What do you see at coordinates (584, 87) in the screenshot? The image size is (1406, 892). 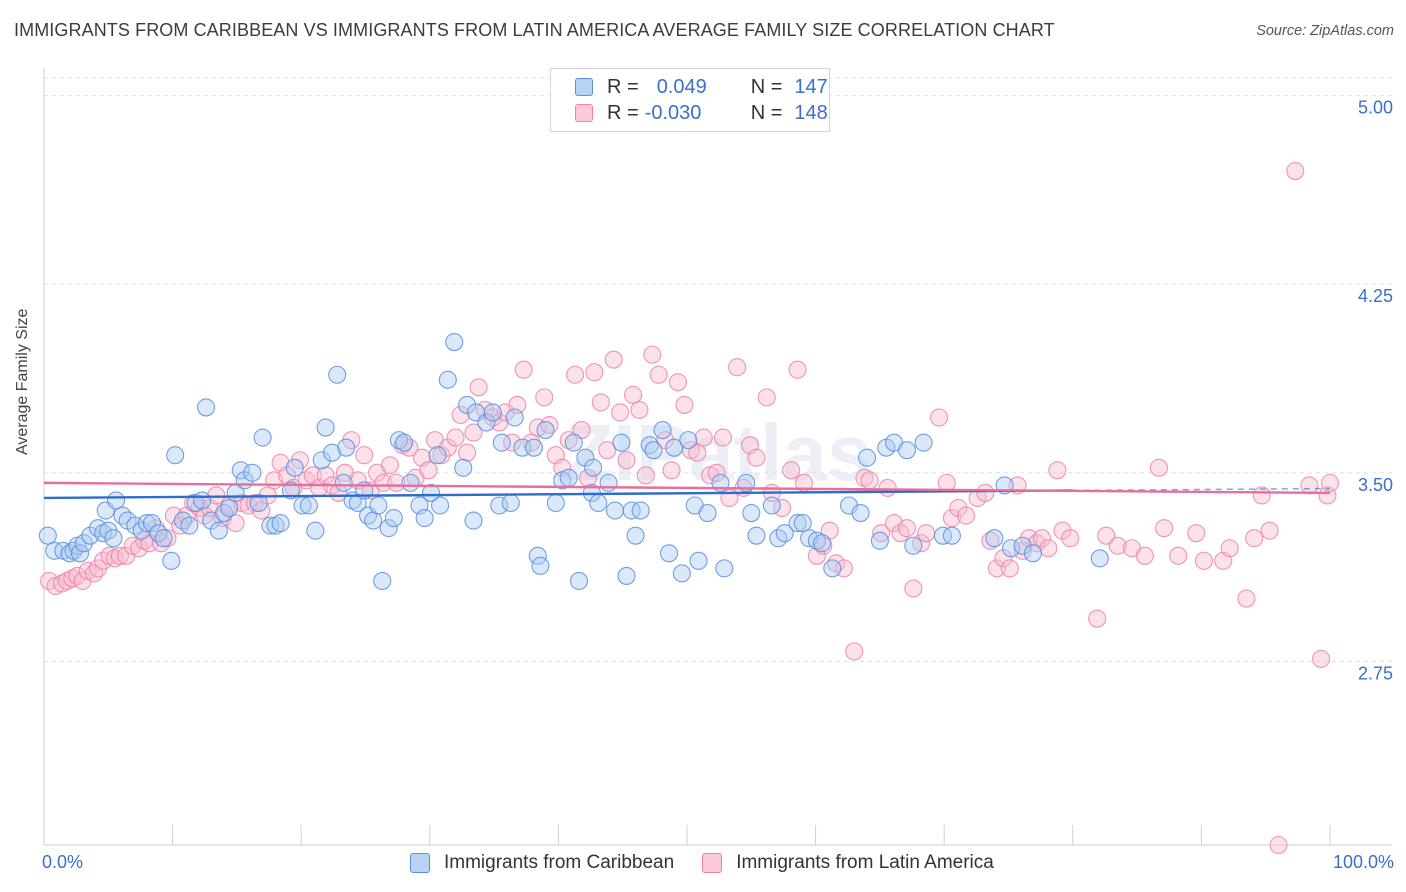 I see `legend-swatch-caribbean` at bounding box center [584, 87].